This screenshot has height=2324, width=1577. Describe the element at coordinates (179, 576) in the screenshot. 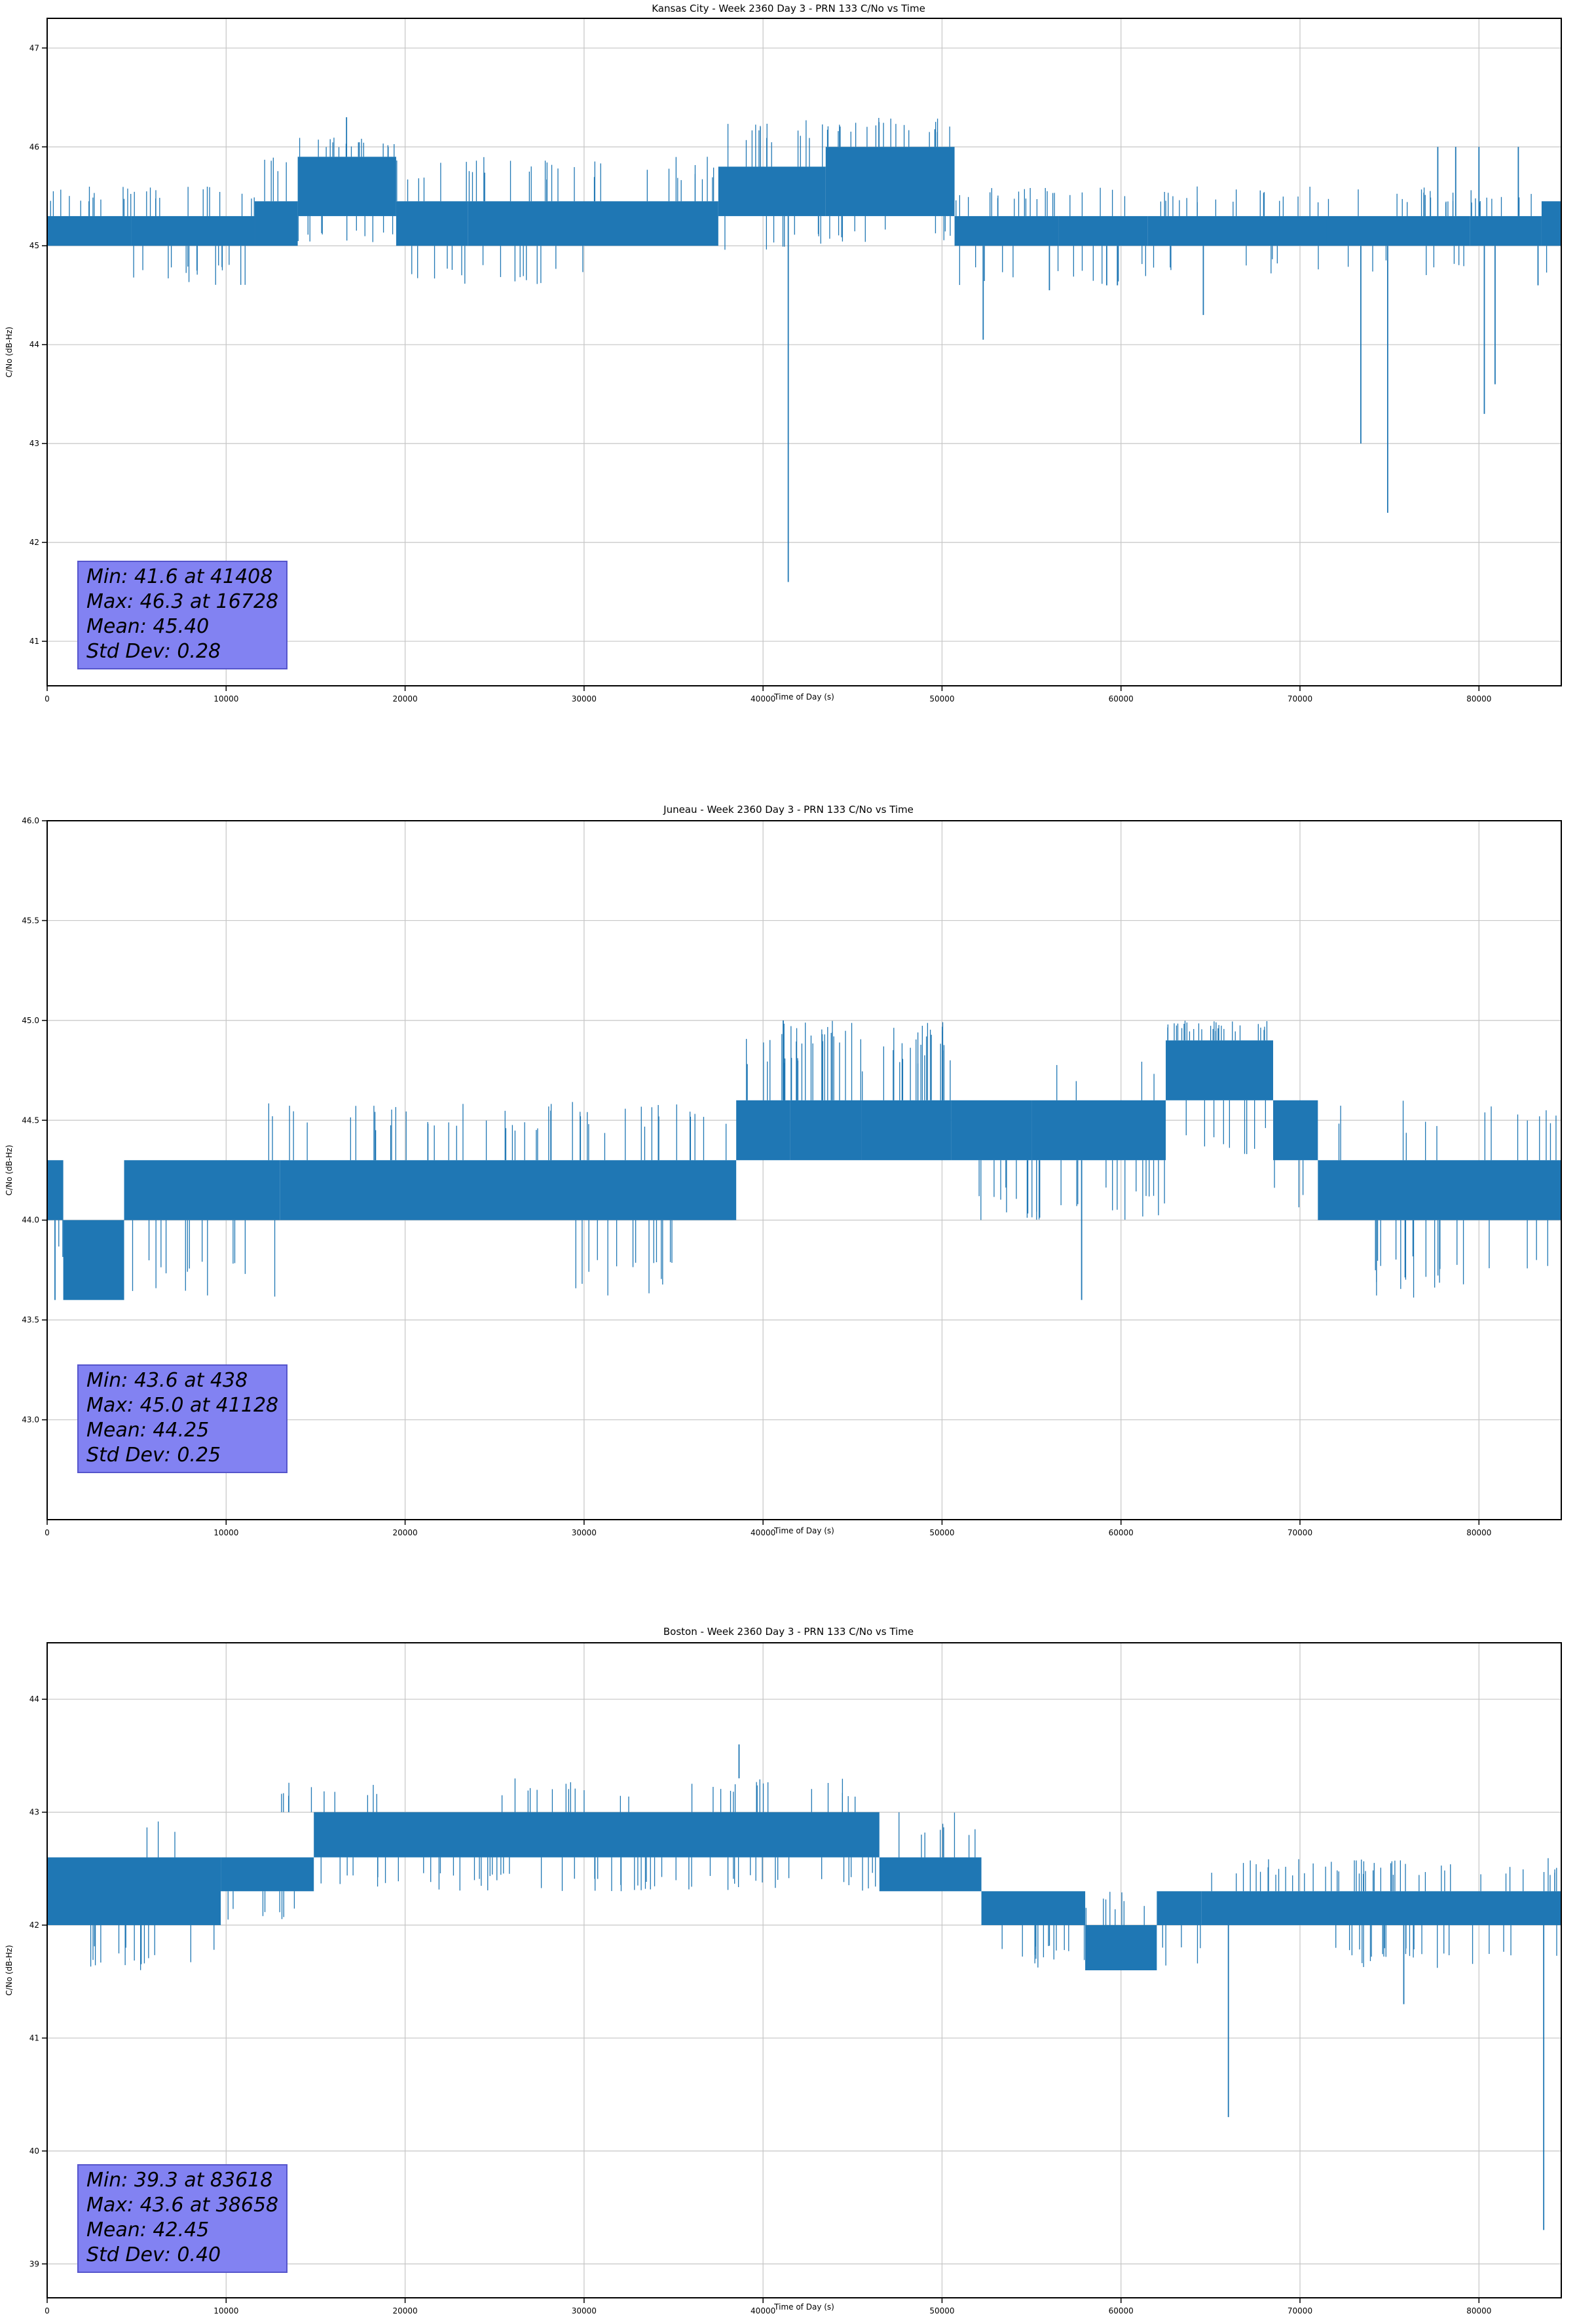

I see `stat-min: Min: 41.6 at 41408` at that location.